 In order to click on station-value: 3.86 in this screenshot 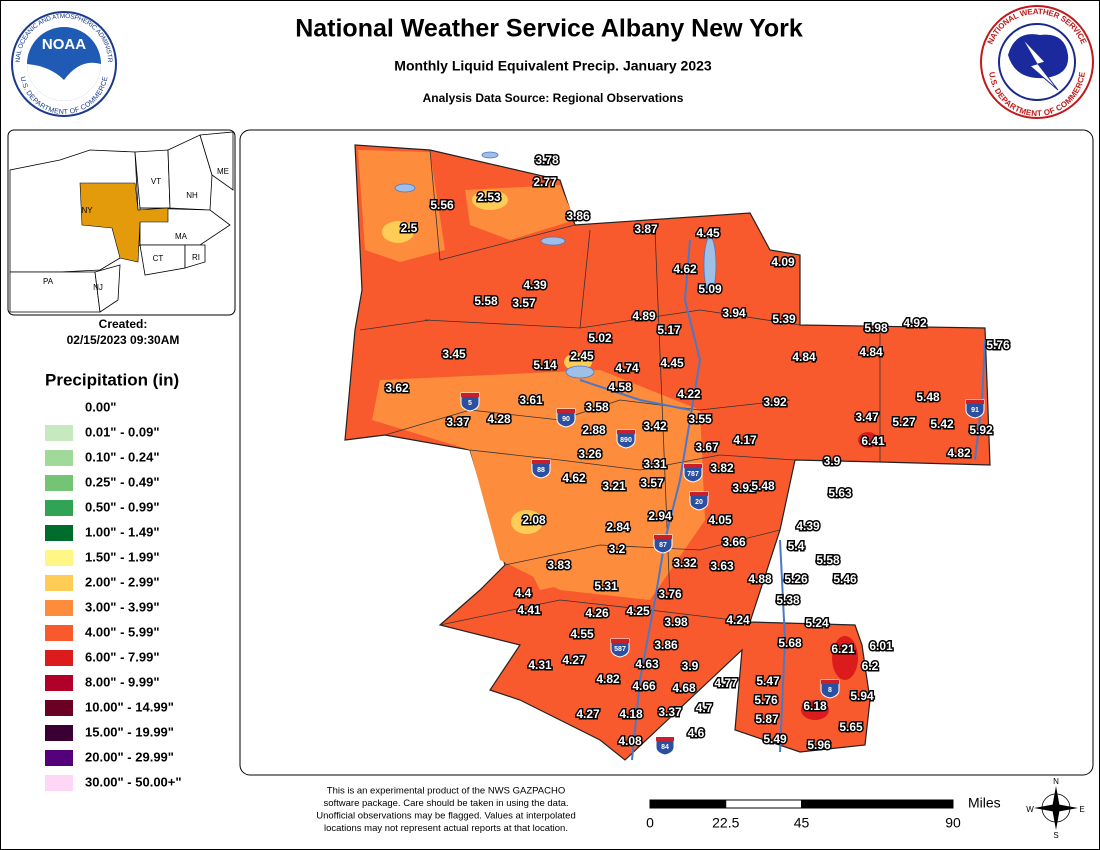, I will do `click(666, 645)`.